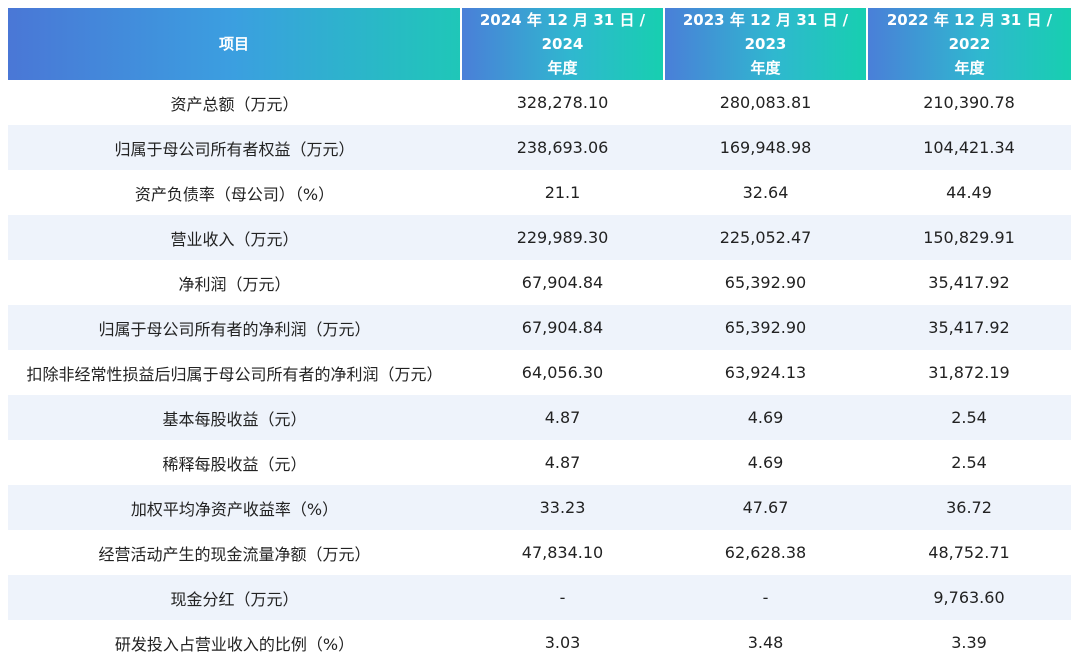 The height and width of the screenshot is (665, 1080). What do you see at coordinates (765, 147) in the screenshot?
I see `cell-2023: 169,948.98` at bounding box center [765, 147].